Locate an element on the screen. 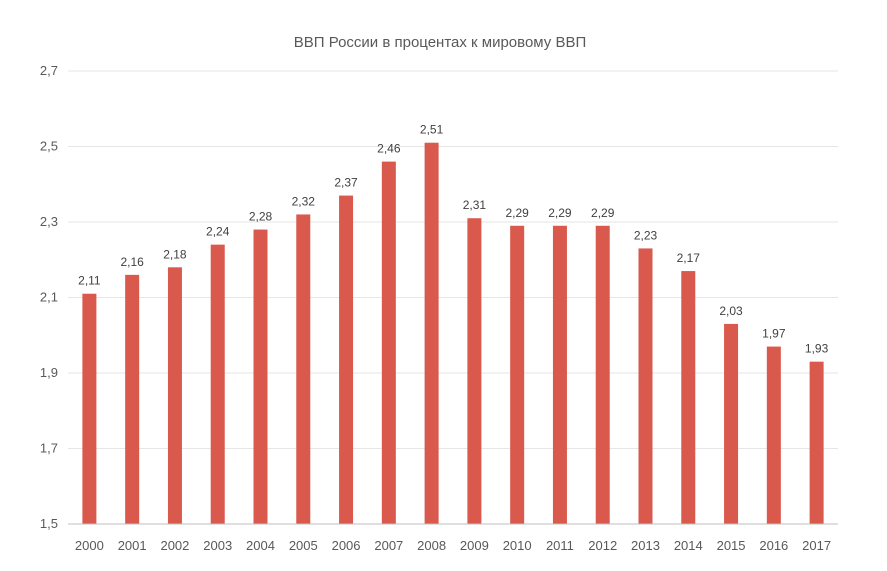 The height and width of the screenshot is (571, 887). bar-2008 is located at coordinates (431, 333).